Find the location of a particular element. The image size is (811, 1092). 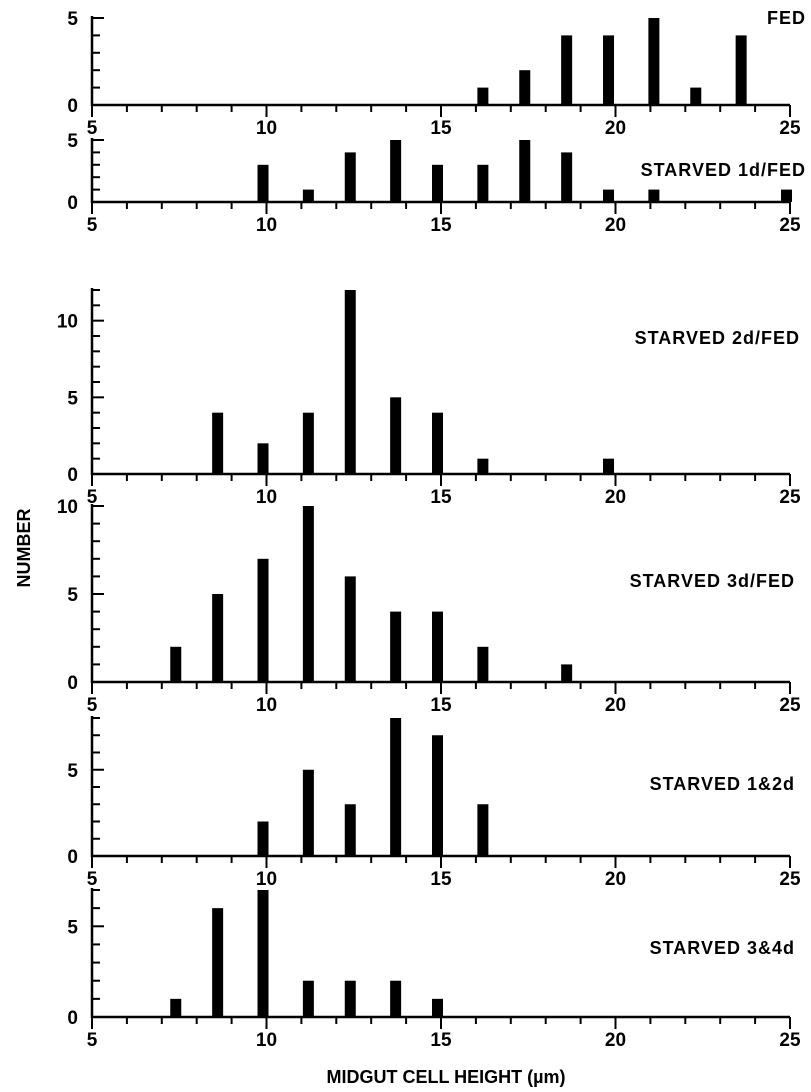

x-axis-title: MIDGUT CELL HEIGHT (µm) is located at coordinates (445, 1077).